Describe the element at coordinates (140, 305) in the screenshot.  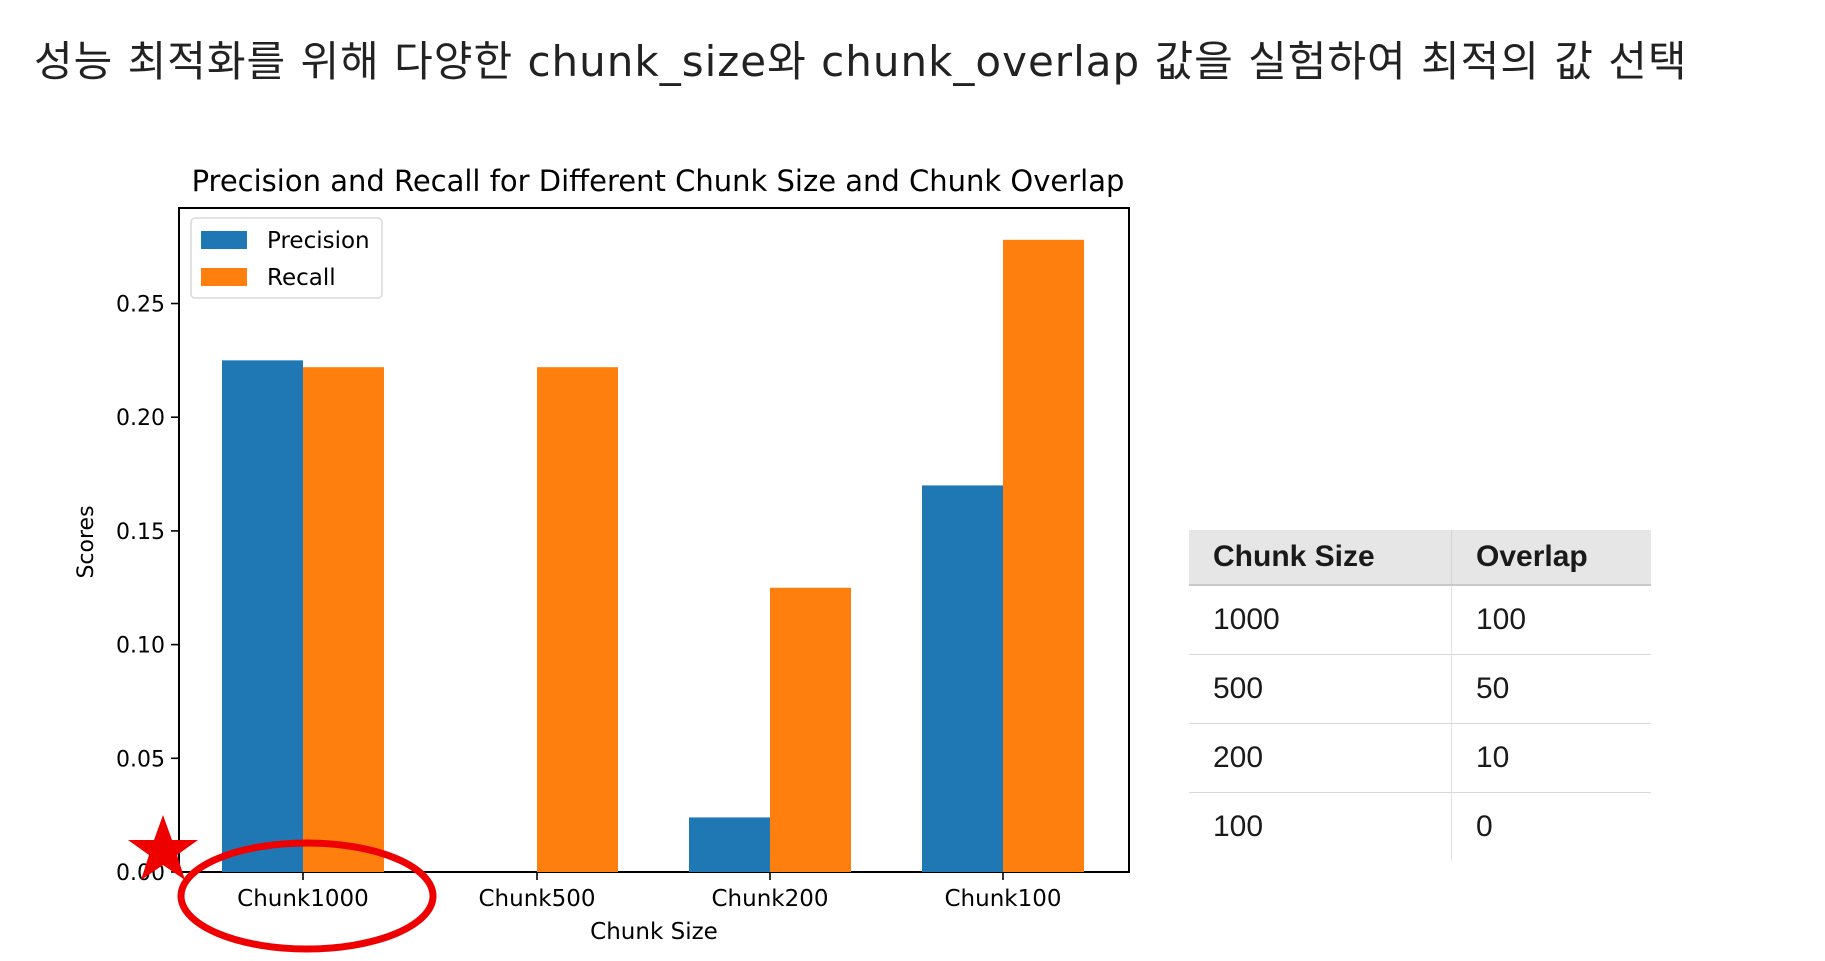
I see `y-tick-label: 0.25` at that location.